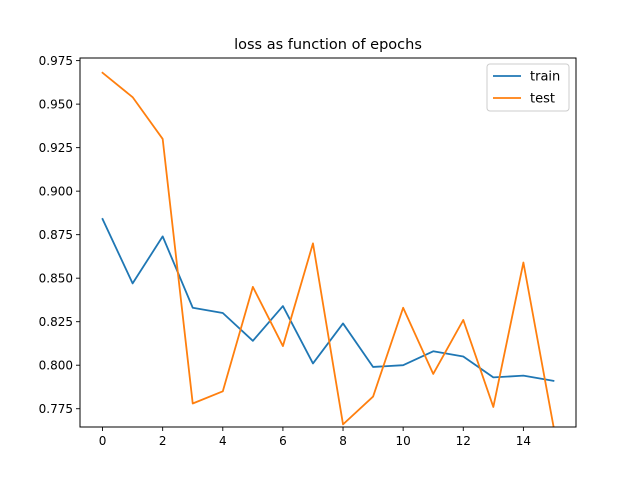 The height and width of the screenshot is (480, 640). I want to click on chart-title: loss as function of epochs, so click(328, 45).